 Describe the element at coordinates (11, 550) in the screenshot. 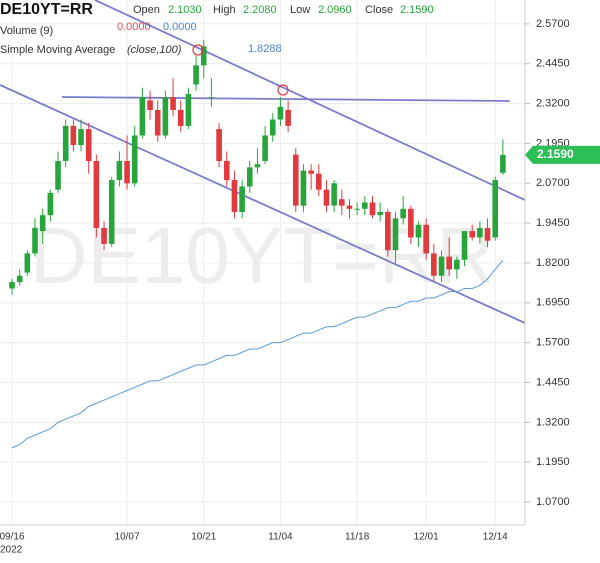

I see `year-label: 2022` at that location.